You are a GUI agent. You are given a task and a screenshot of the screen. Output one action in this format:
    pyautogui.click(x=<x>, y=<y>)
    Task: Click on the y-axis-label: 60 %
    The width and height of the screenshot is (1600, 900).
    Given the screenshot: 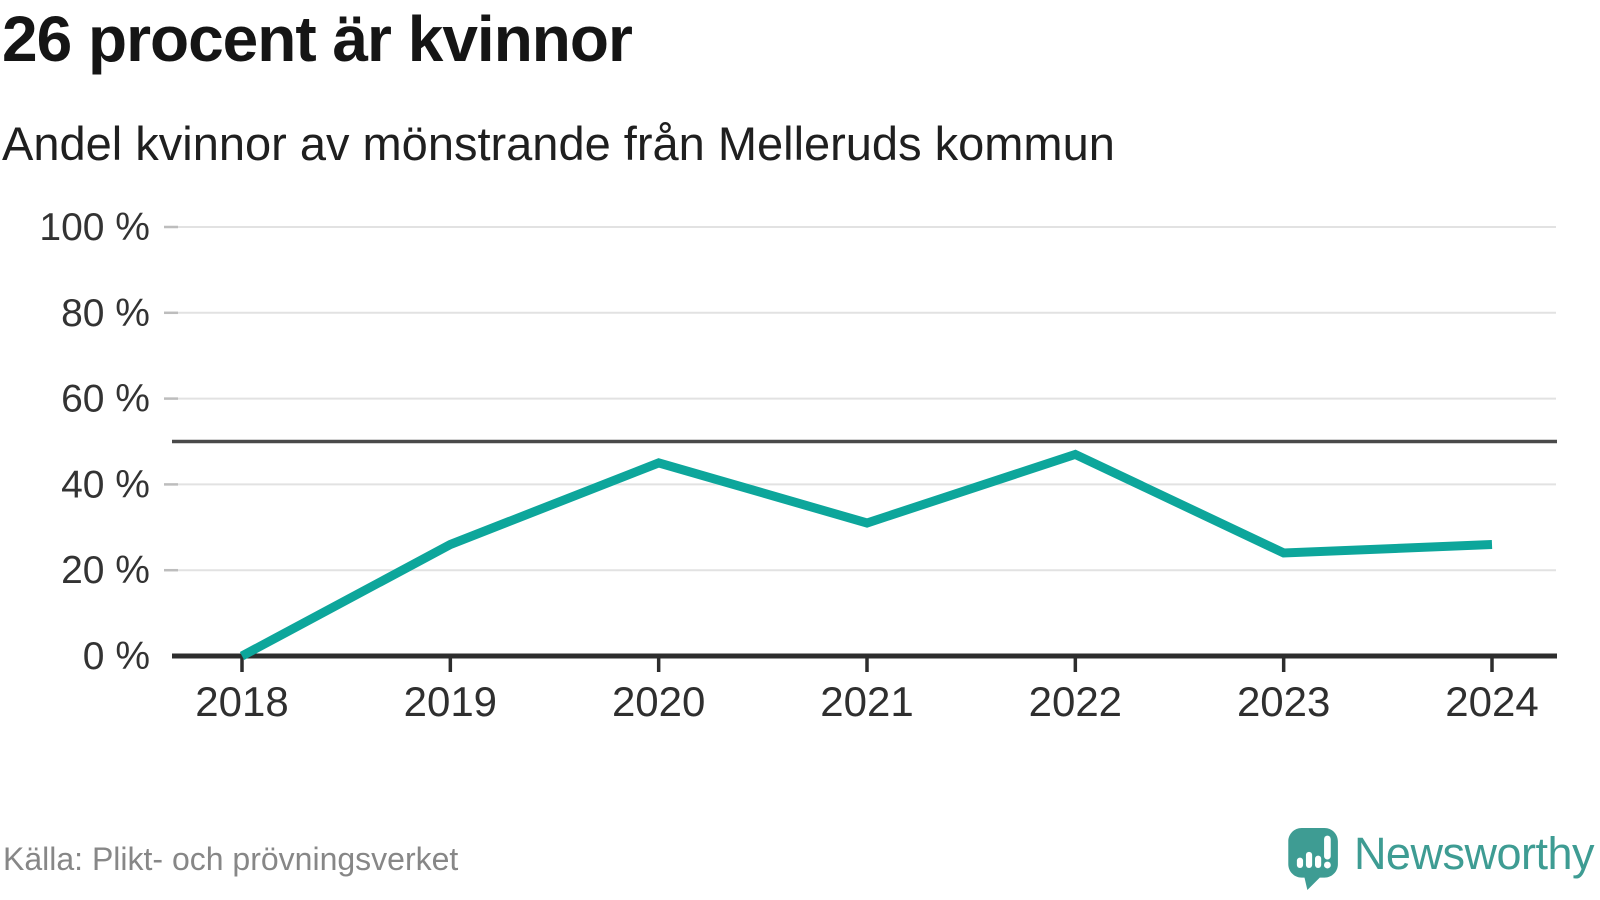 What is the action you would take?
    pyautogui.click(x=105, y=399)
    